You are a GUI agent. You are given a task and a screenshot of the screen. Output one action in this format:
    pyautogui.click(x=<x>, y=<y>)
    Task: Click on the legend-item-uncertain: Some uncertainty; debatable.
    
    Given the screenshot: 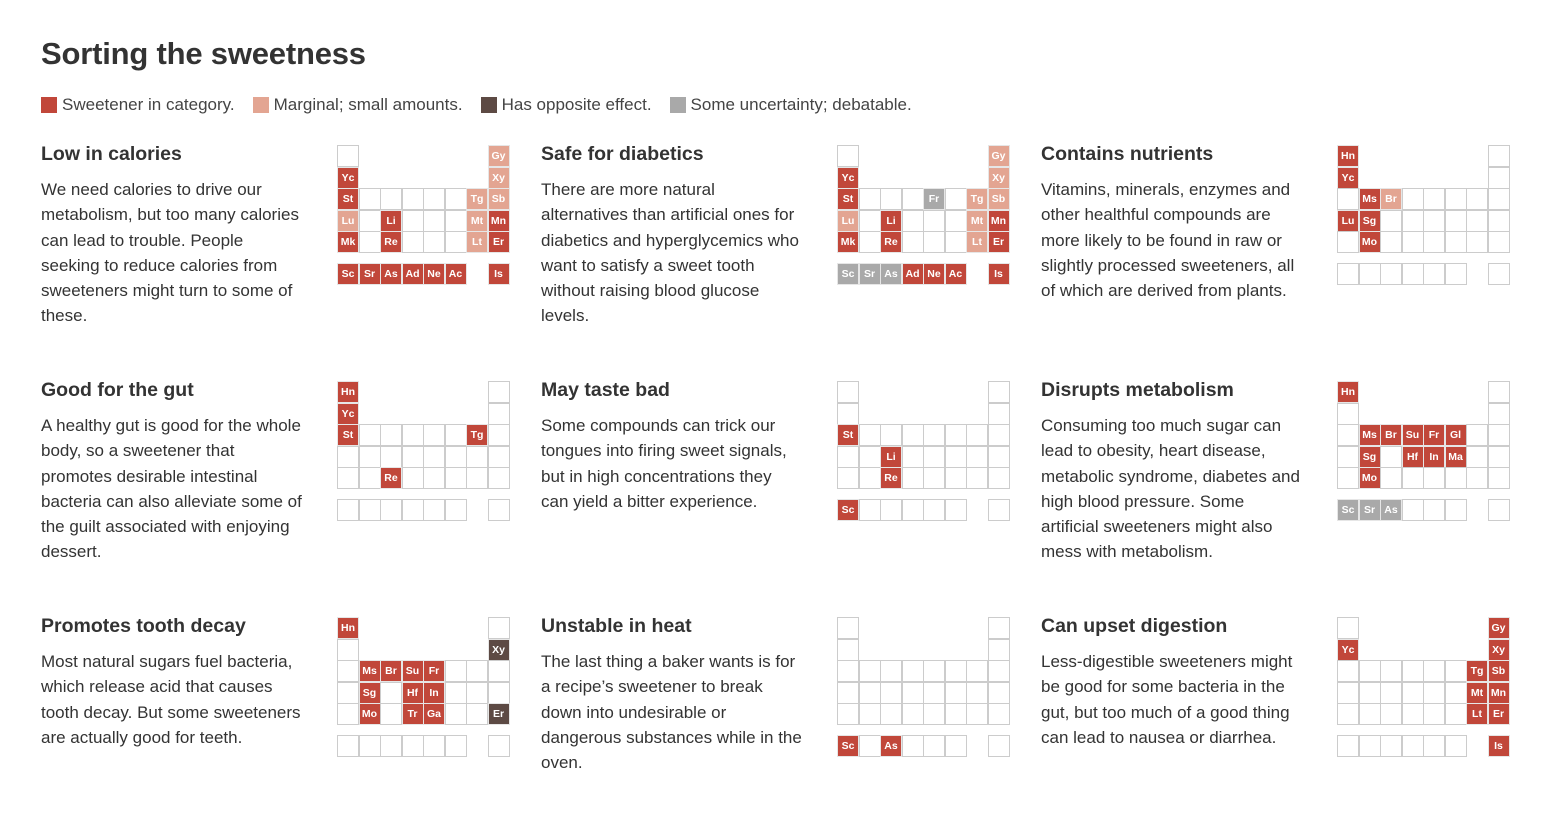 What is the action you would take?
    pyautogui.click(x=790, y=105)
    